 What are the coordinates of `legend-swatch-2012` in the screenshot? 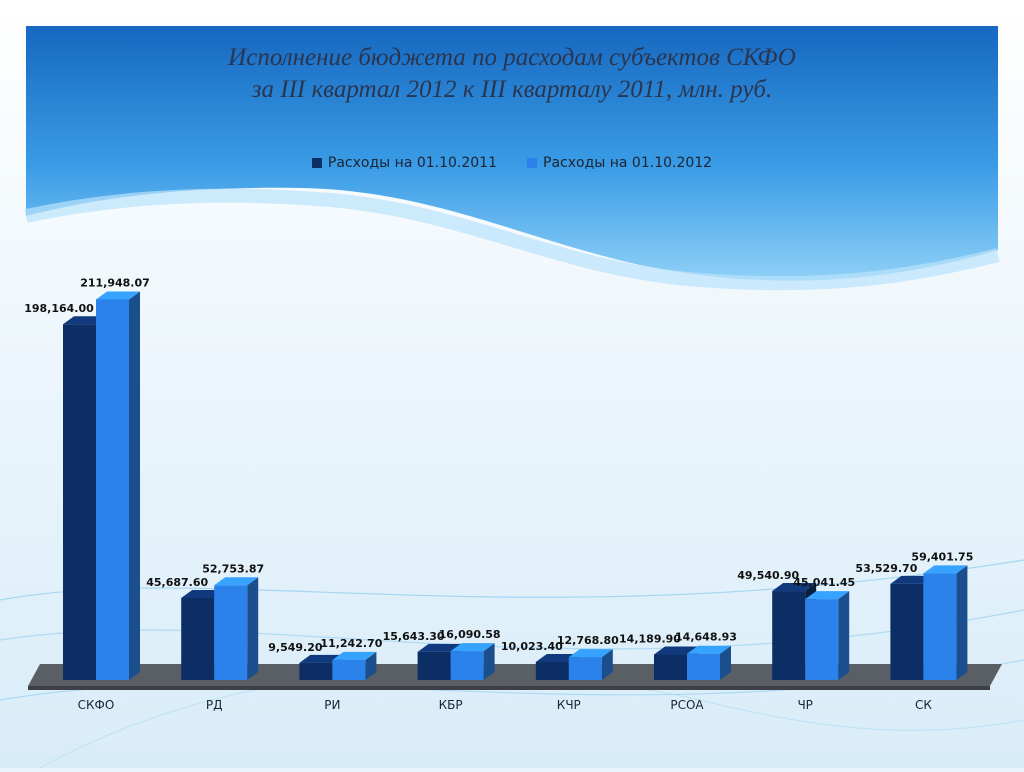 It's located at (532, 163).